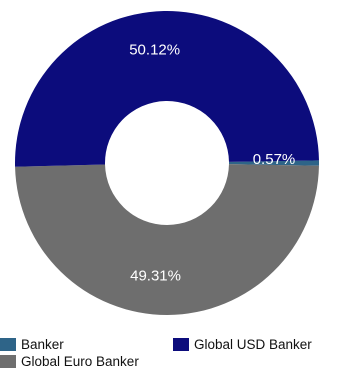 This screenshot has height=374, width=355. Describe the element at coordinates (273, 163) in the screenshot. I see `donut-slice-banker` at that location.